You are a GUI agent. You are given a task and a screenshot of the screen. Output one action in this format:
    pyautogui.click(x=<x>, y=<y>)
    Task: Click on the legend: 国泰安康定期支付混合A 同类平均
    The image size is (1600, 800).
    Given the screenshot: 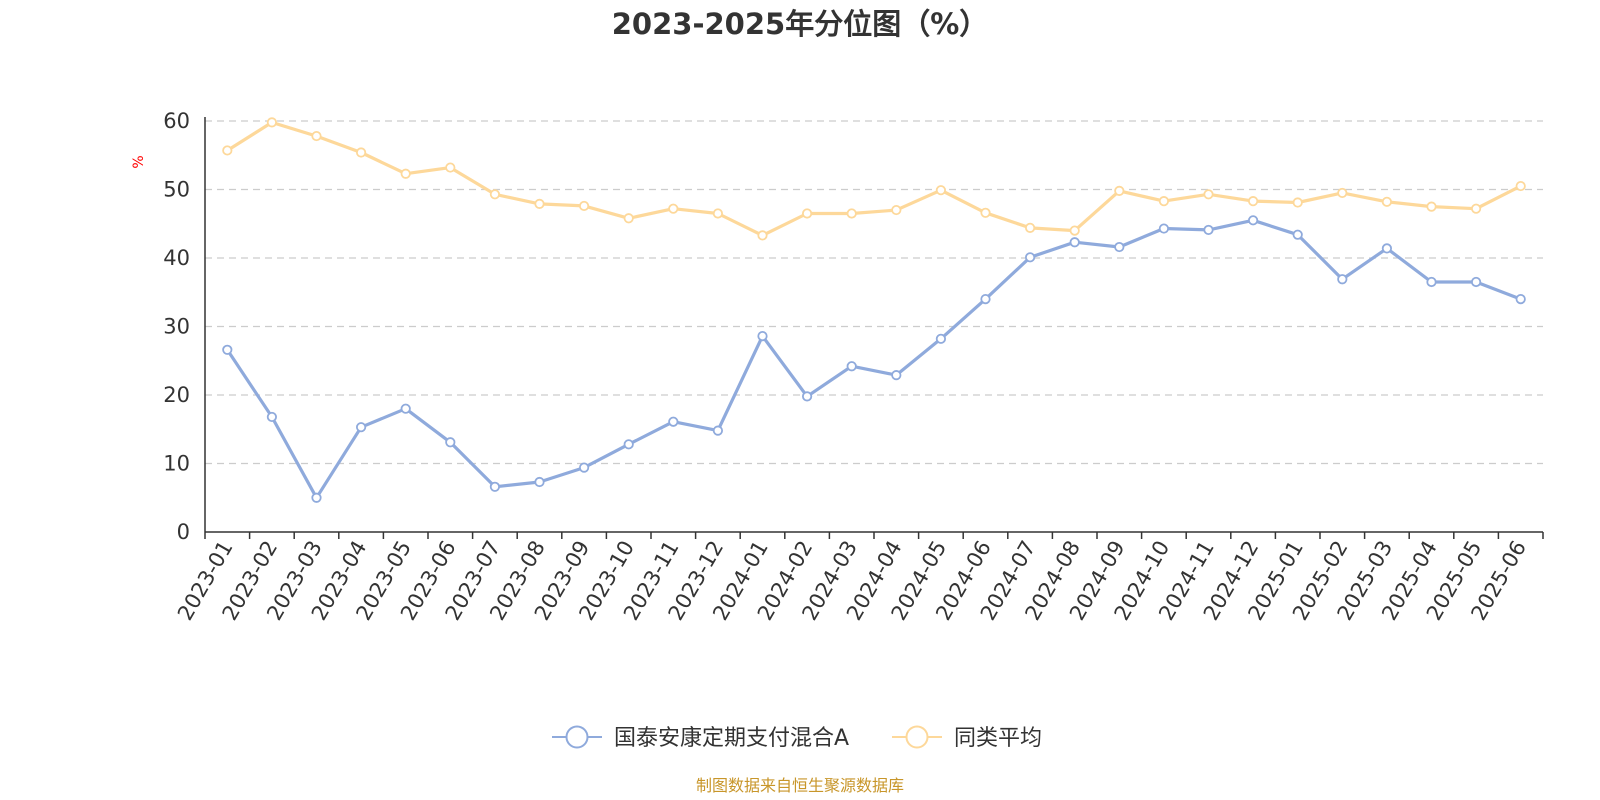 What is the action you would take?
    pyautogui.click(x=797, y=738)
    